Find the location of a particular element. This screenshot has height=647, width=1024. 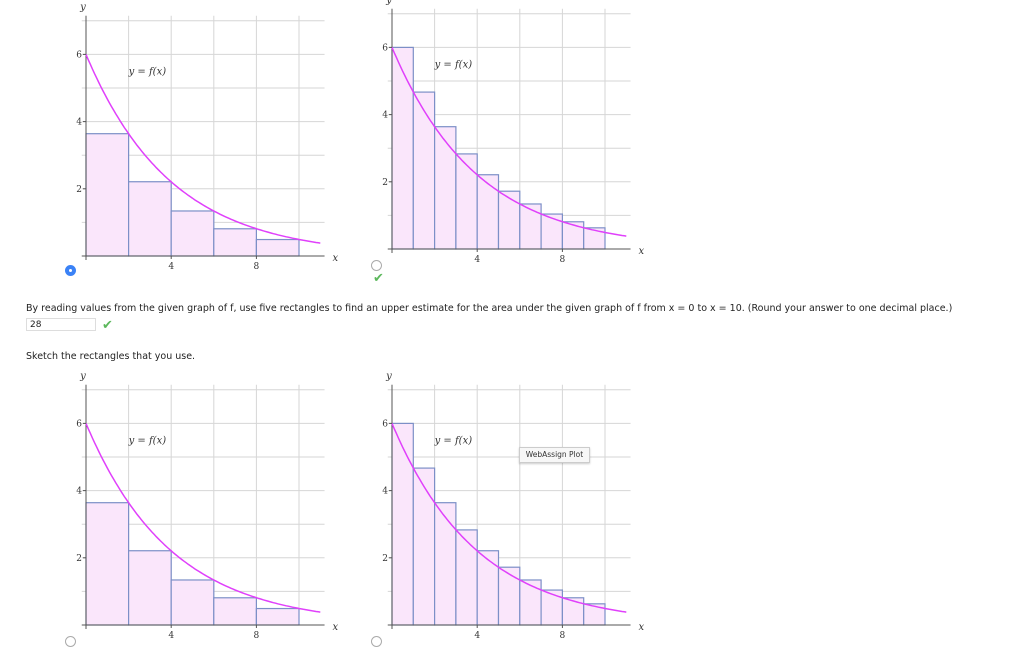

sketch-prompt: Sketch the rectangles that you use. is located at coordinates (111, 356).